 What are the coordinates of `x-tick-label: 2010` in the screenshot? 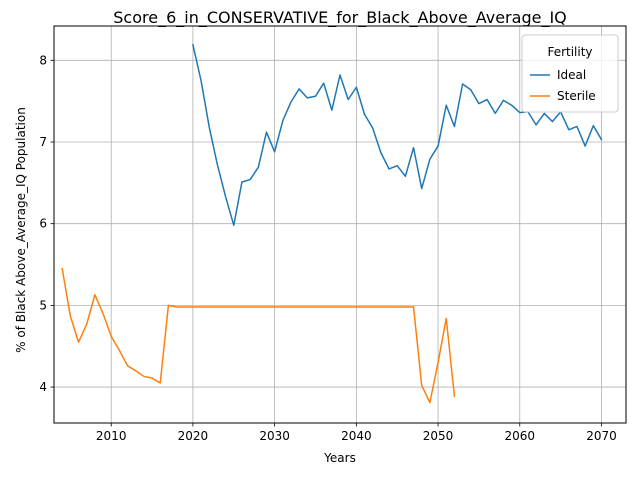 It's located at (111, 436).